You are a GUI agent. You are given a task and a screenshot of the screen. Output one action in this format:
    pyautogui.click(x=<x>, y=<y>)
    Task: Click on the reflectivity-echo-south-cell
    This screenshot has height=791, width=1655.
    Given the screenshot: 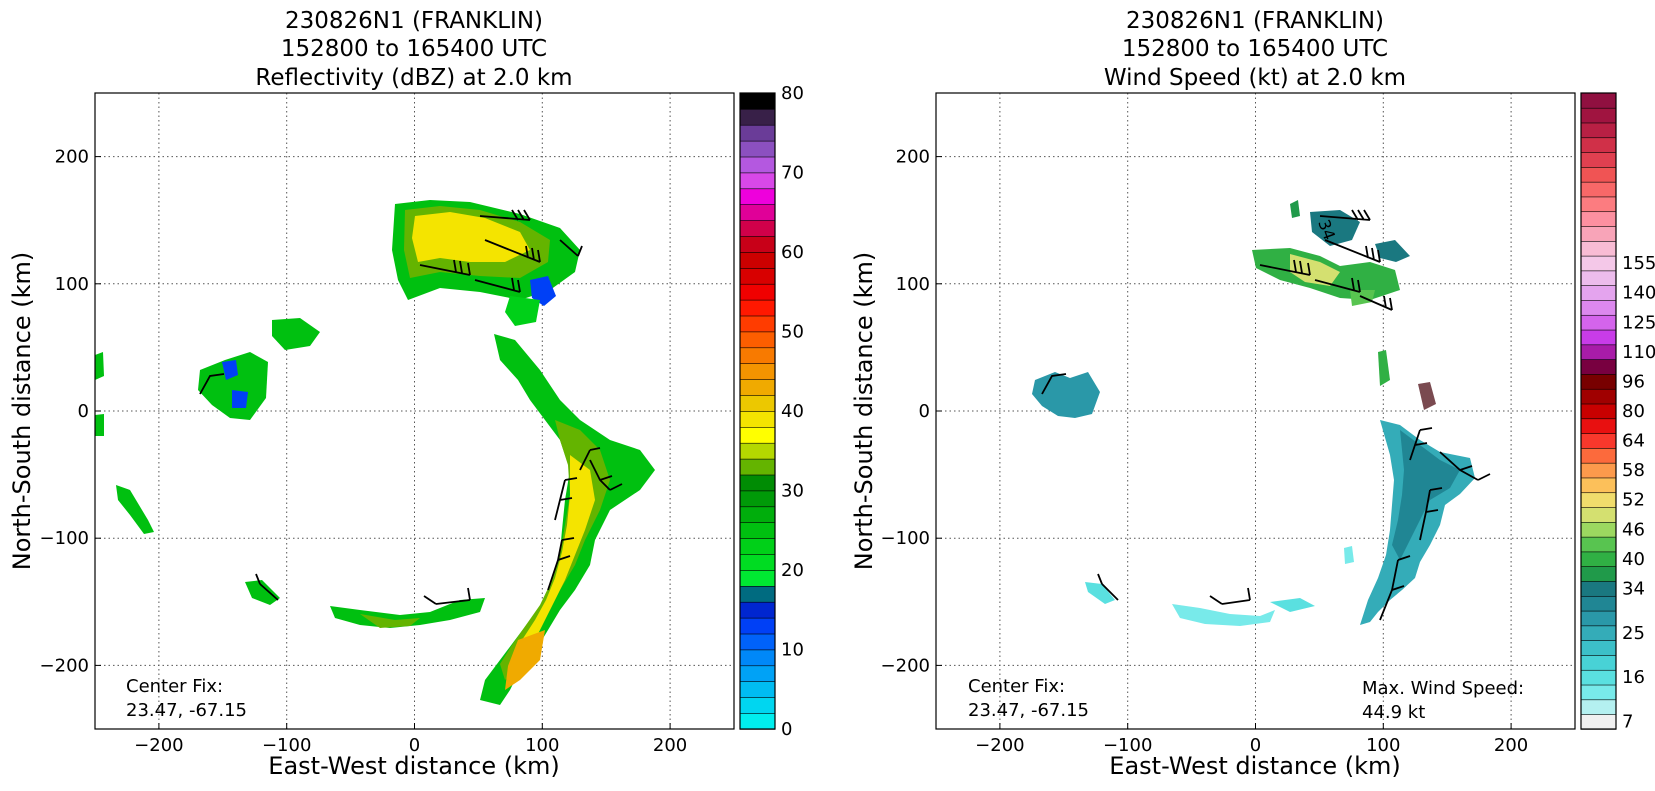 What is the action you would take?
    pyautogui.click(x=407, y=613)
    